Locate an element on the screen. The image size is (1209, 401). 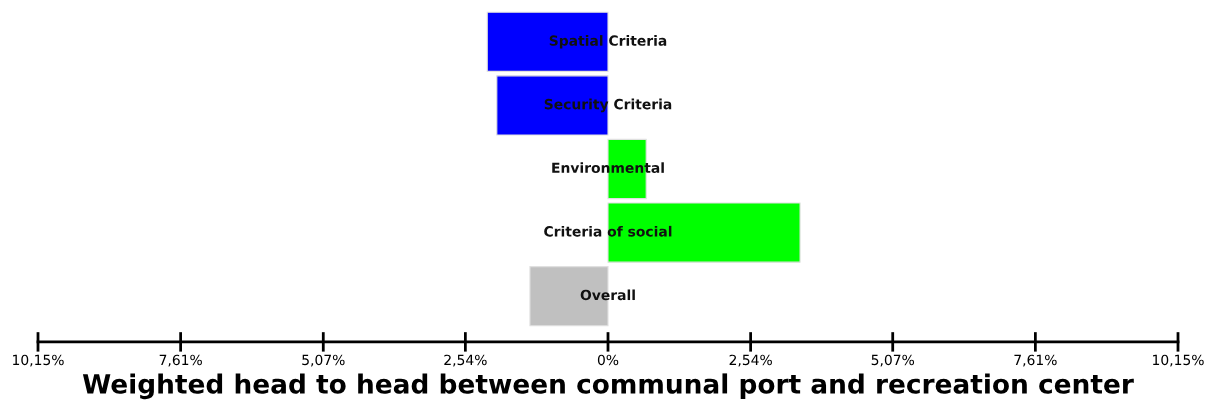
y-tick-label: Overall is located at coordinates (607, 295).